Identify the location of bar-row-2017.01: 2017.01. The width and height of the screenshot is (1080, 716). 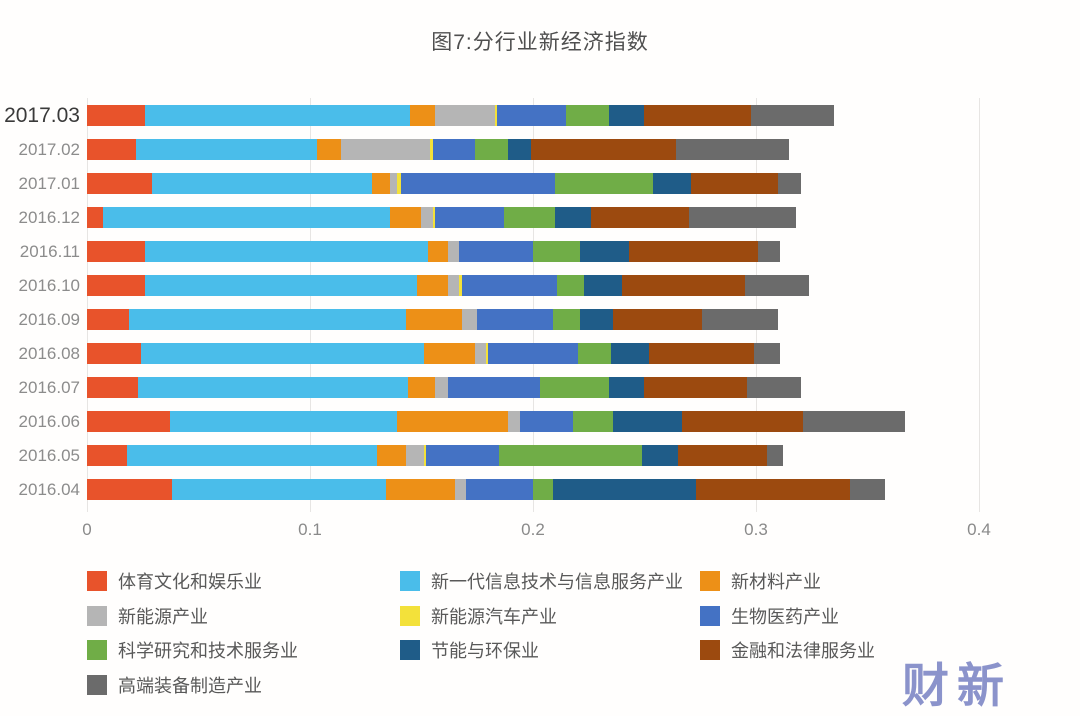
(410, 183).